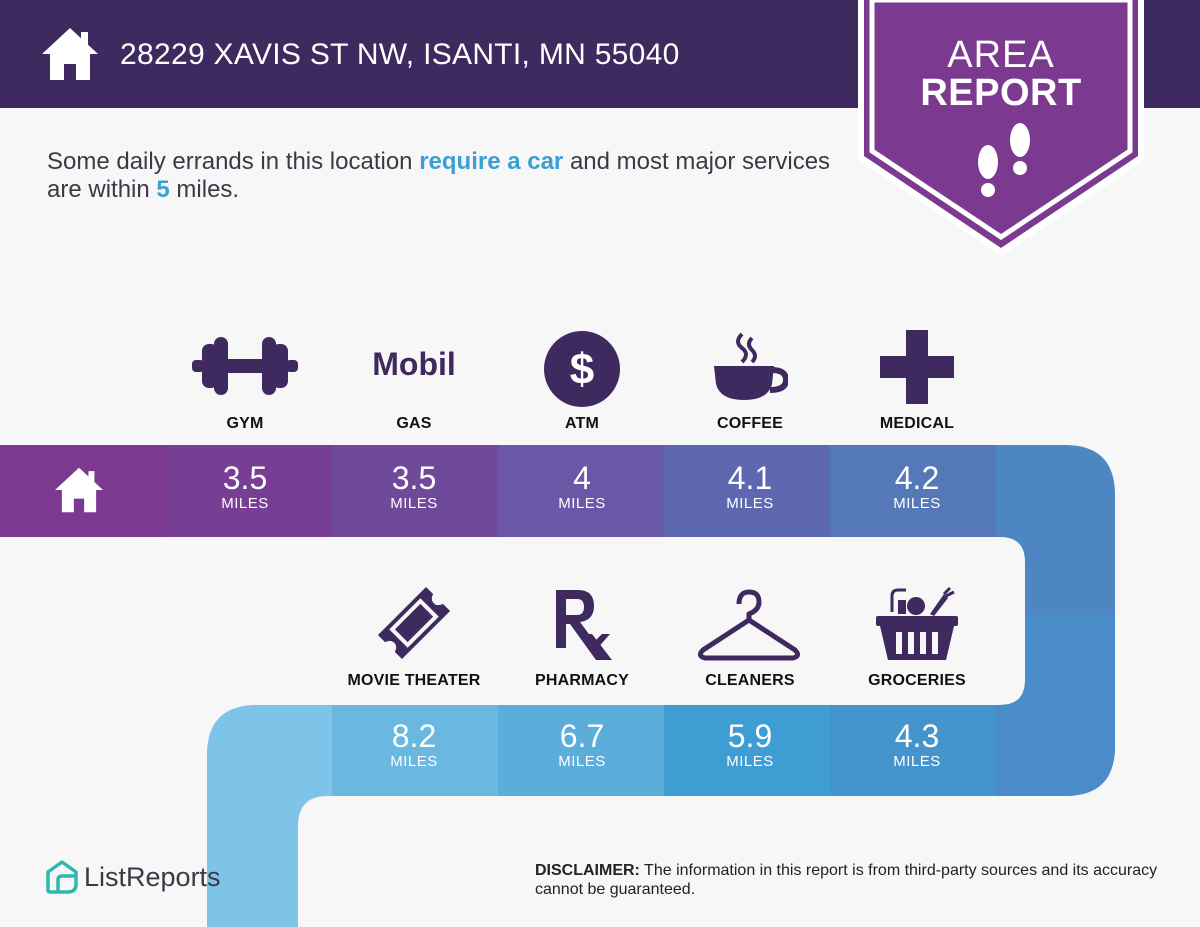 Image resolution: width=1200 pixels, height=927 pixels. Describe the element at coordinates (79, 490) in the screenshot. I see `home-start-icon` at that location.